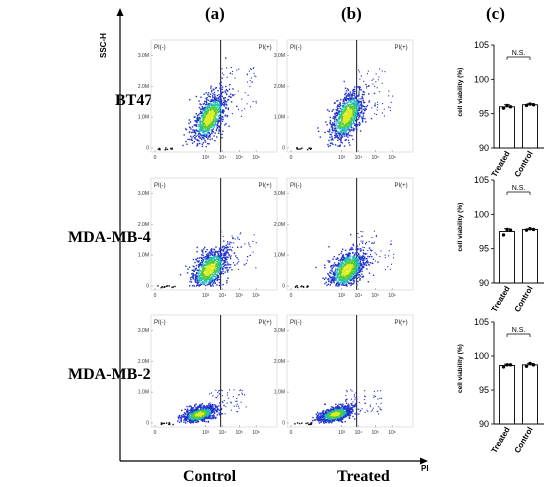 This screenshot has width=550, height=487. What do you see at coordinates (239, 158) in the screenshot?
I see `flow-x-tick-label: 10⁵` at bounding box center [239, 158].